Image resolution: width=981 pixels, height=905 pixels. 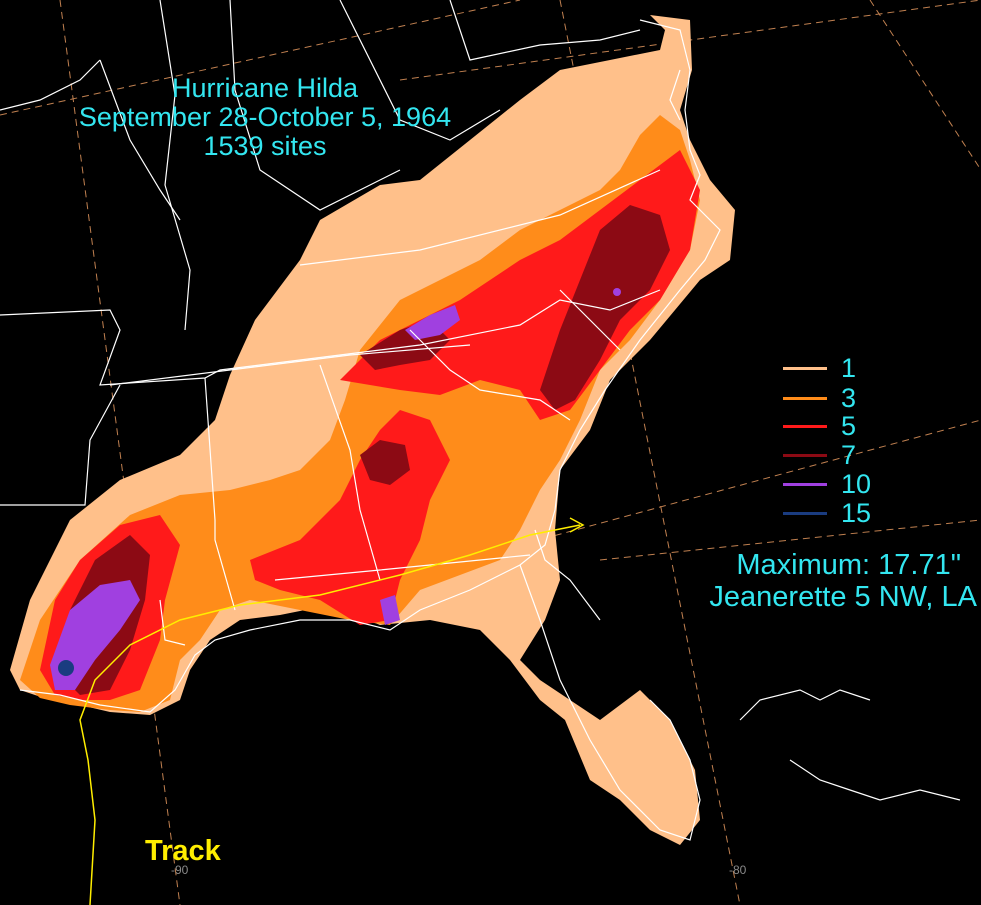 I want to click on legend-item-5: 5, so click(x=843, y=427).